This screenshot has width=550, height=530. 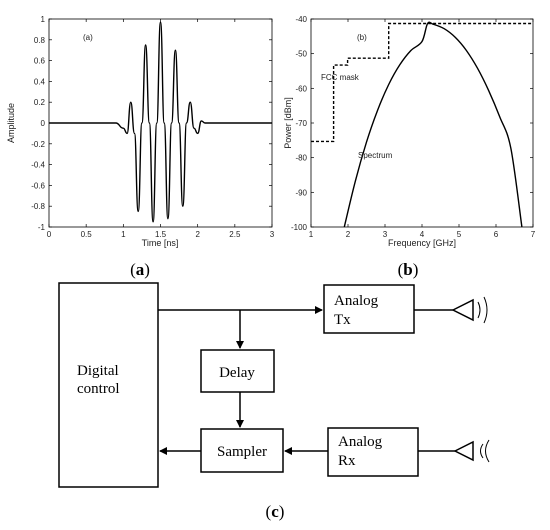 I want to click on plot-a-ytick-label: 0.6, so click(x=40, y=61).